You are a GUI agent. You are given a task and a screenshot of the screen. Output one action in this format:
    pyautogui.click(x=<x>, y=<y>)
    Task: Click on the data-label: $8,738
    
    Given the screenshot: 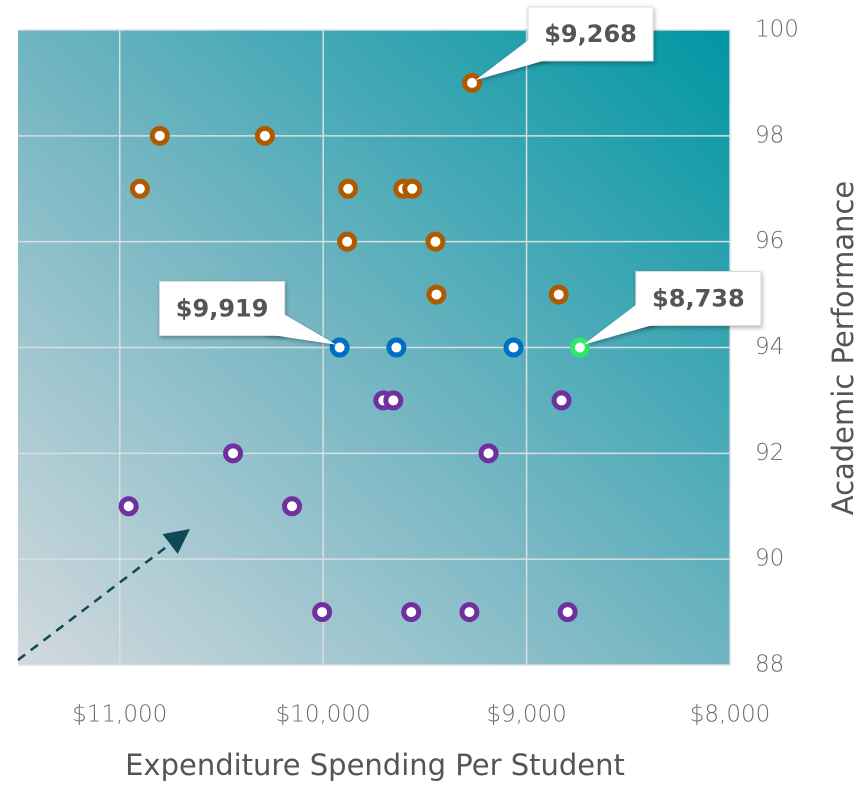 What is the action you would take?
    pyautogui.click(x=698, y=299)
    